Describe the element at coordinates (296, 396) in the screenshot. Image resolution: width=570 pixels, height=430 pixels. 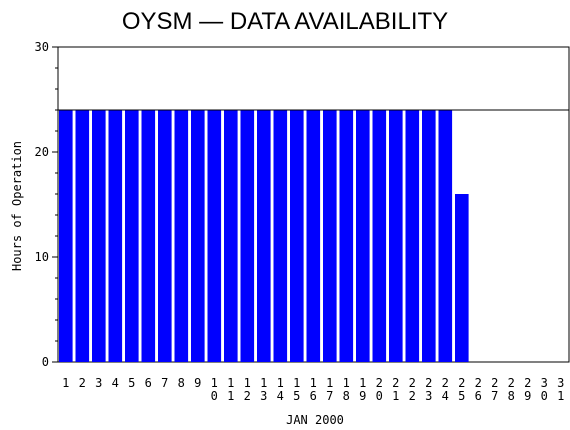
I see `x-tick-label-day-15: 5` at that location.